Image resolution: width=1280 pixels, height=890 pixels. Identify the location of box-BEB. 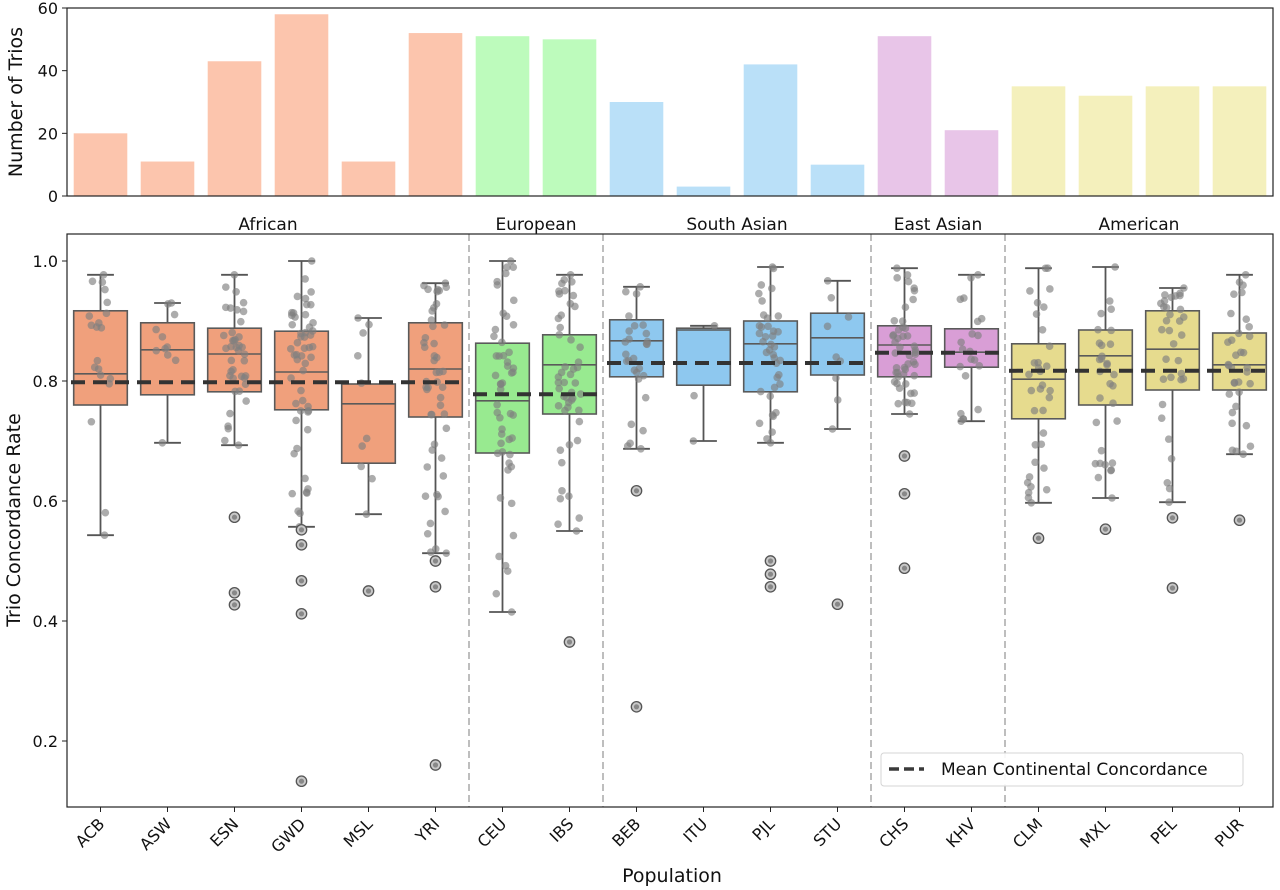
(636, 498).